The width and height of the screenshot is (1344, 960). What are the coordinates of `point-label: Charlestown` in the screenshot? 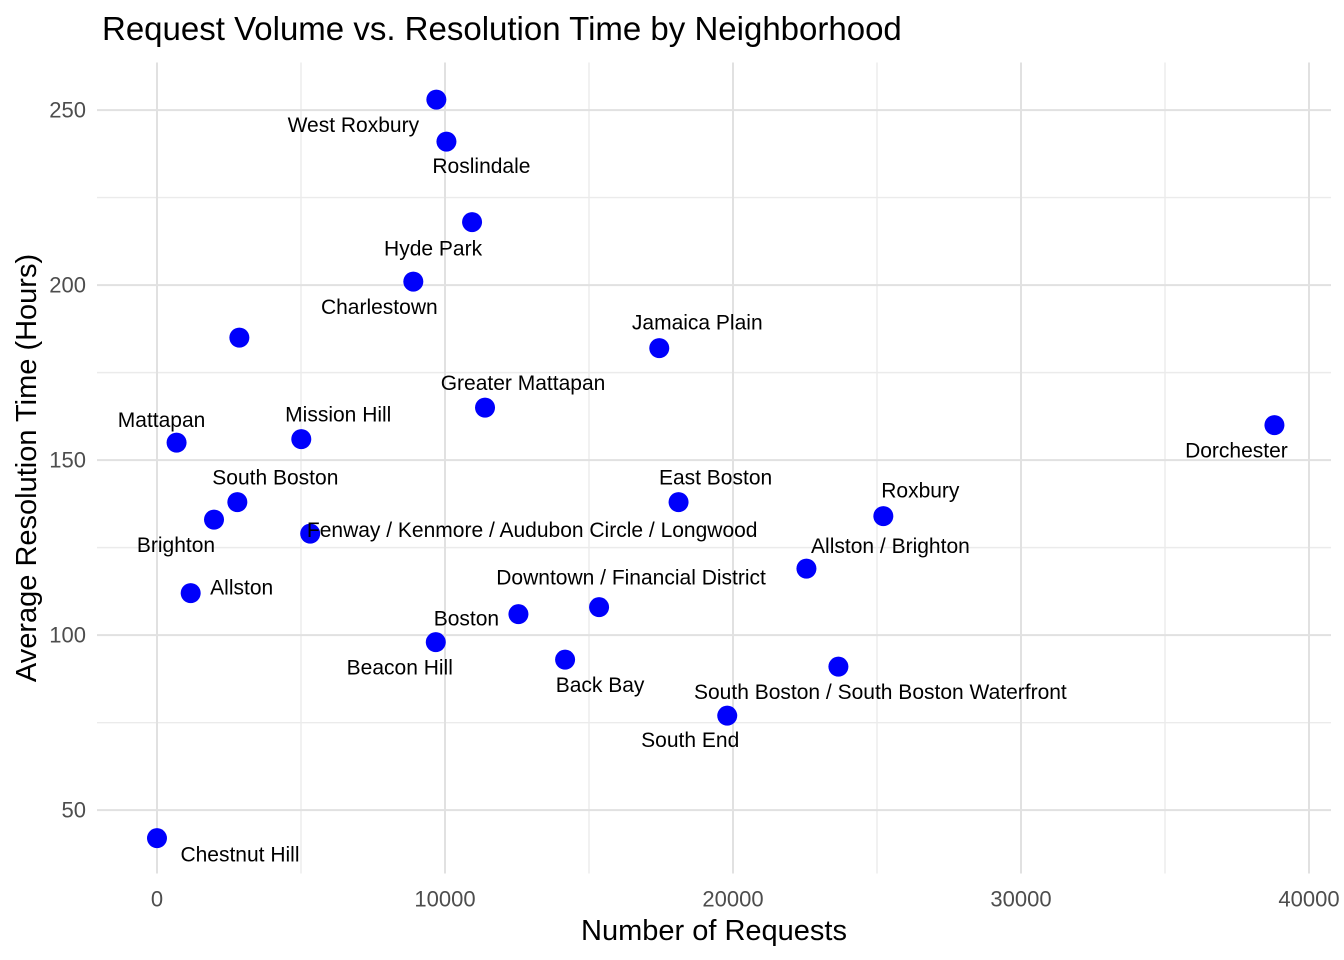 It's located at (379, 307).